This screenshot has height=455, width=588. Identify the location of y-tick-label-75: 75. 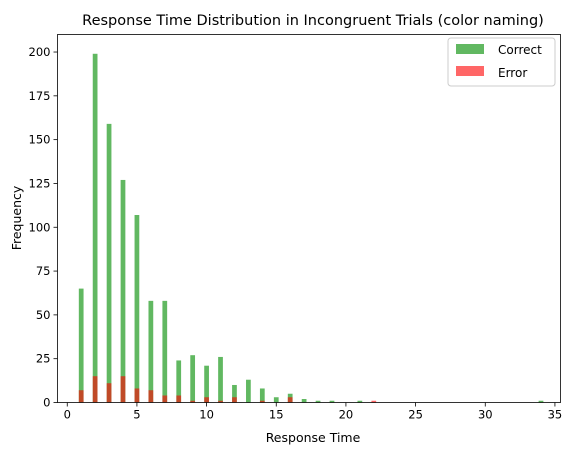
(43, 271).